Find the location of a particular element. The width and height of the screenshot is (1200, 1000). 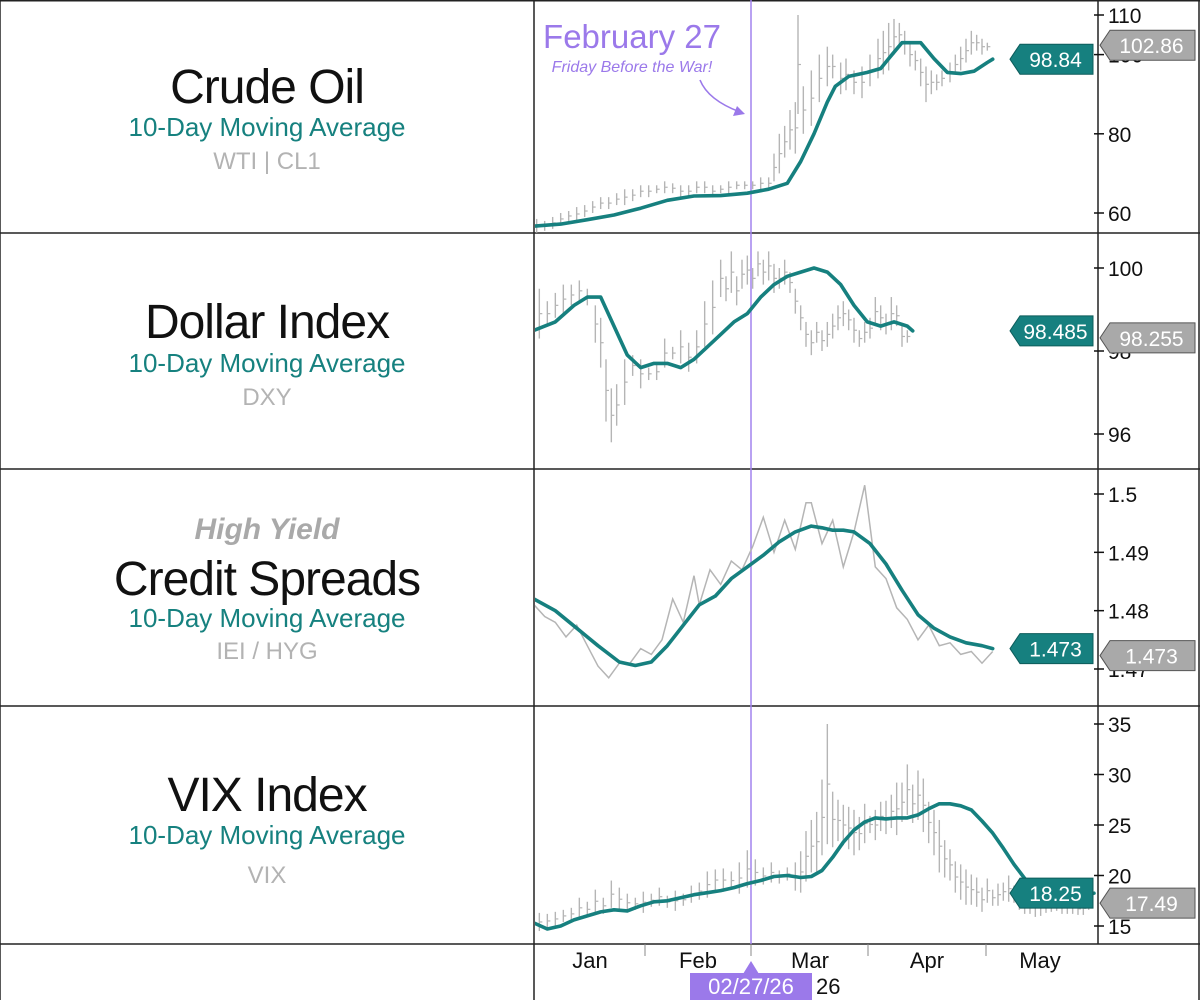

y-tick-label: 1.5 is located at coordinates (1122, 495).